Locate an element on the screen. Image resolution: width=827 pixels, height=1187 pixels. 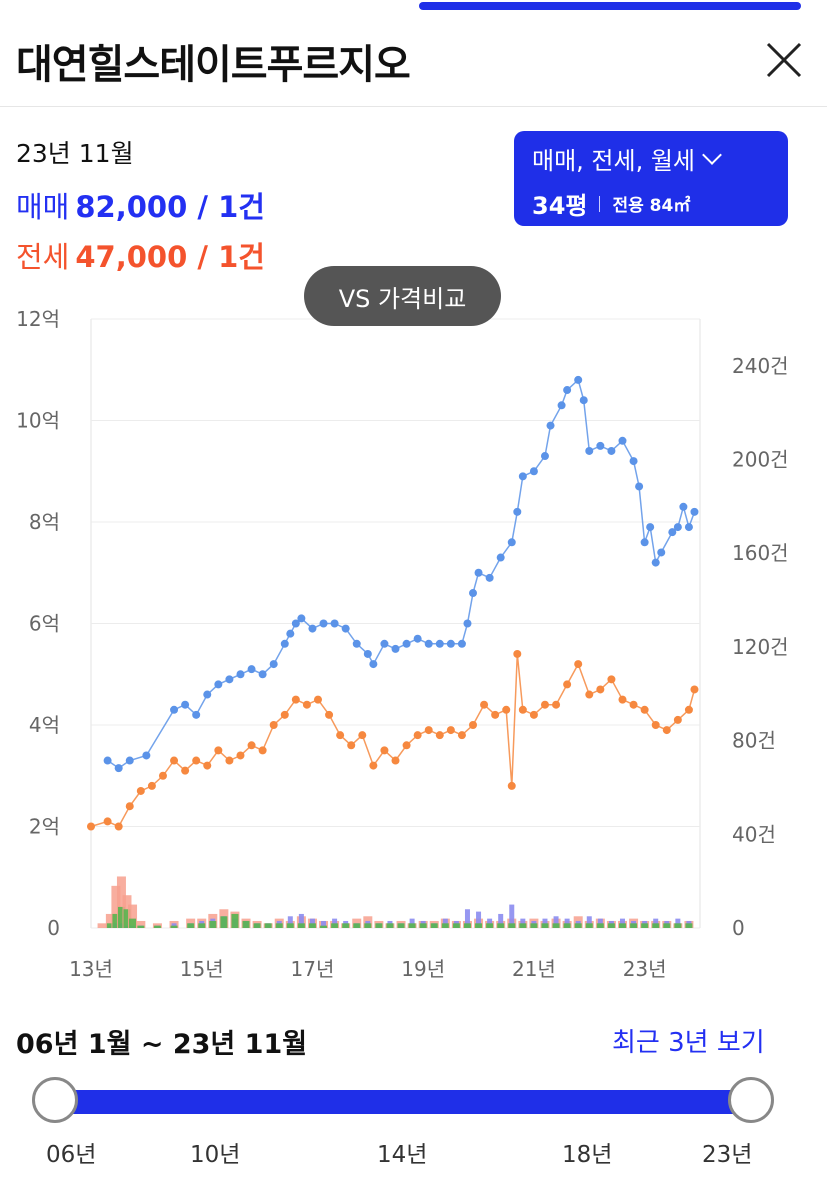
selected-month: 23년 11월 is located at coordinates (75, 153).